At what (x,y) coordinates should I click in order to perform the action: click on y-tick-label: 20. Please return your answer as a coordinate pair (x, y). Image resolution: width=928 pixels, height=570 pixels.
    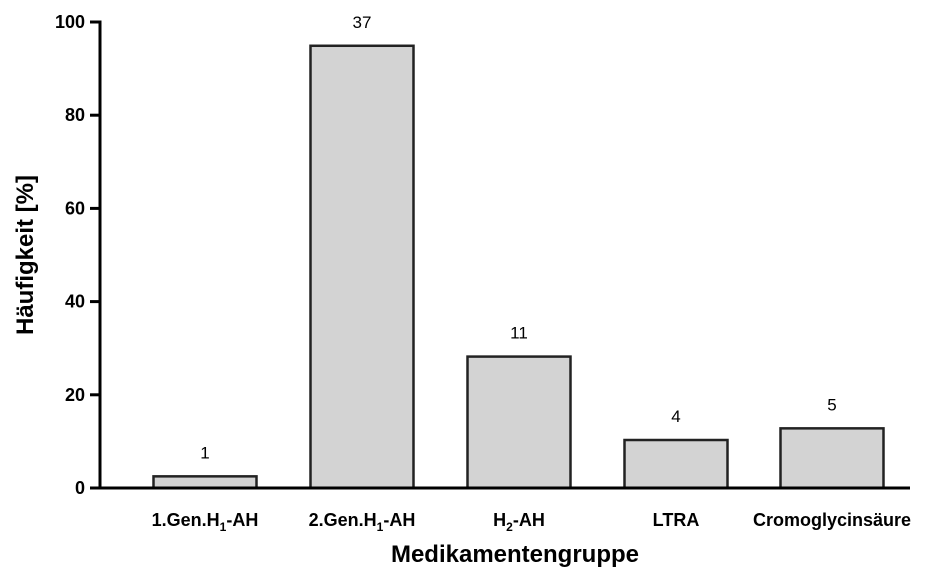
    Looking at the image, I should click on (75, 395).